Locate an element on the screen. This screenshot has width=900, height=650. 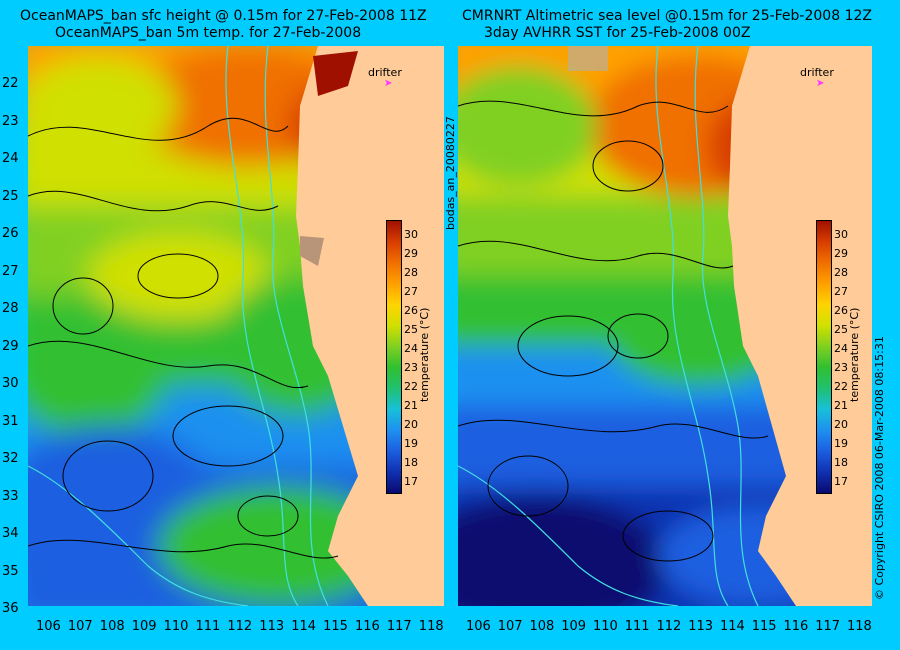
right-colorbar-tick-29: 29 is located at coordinates (841, 254).